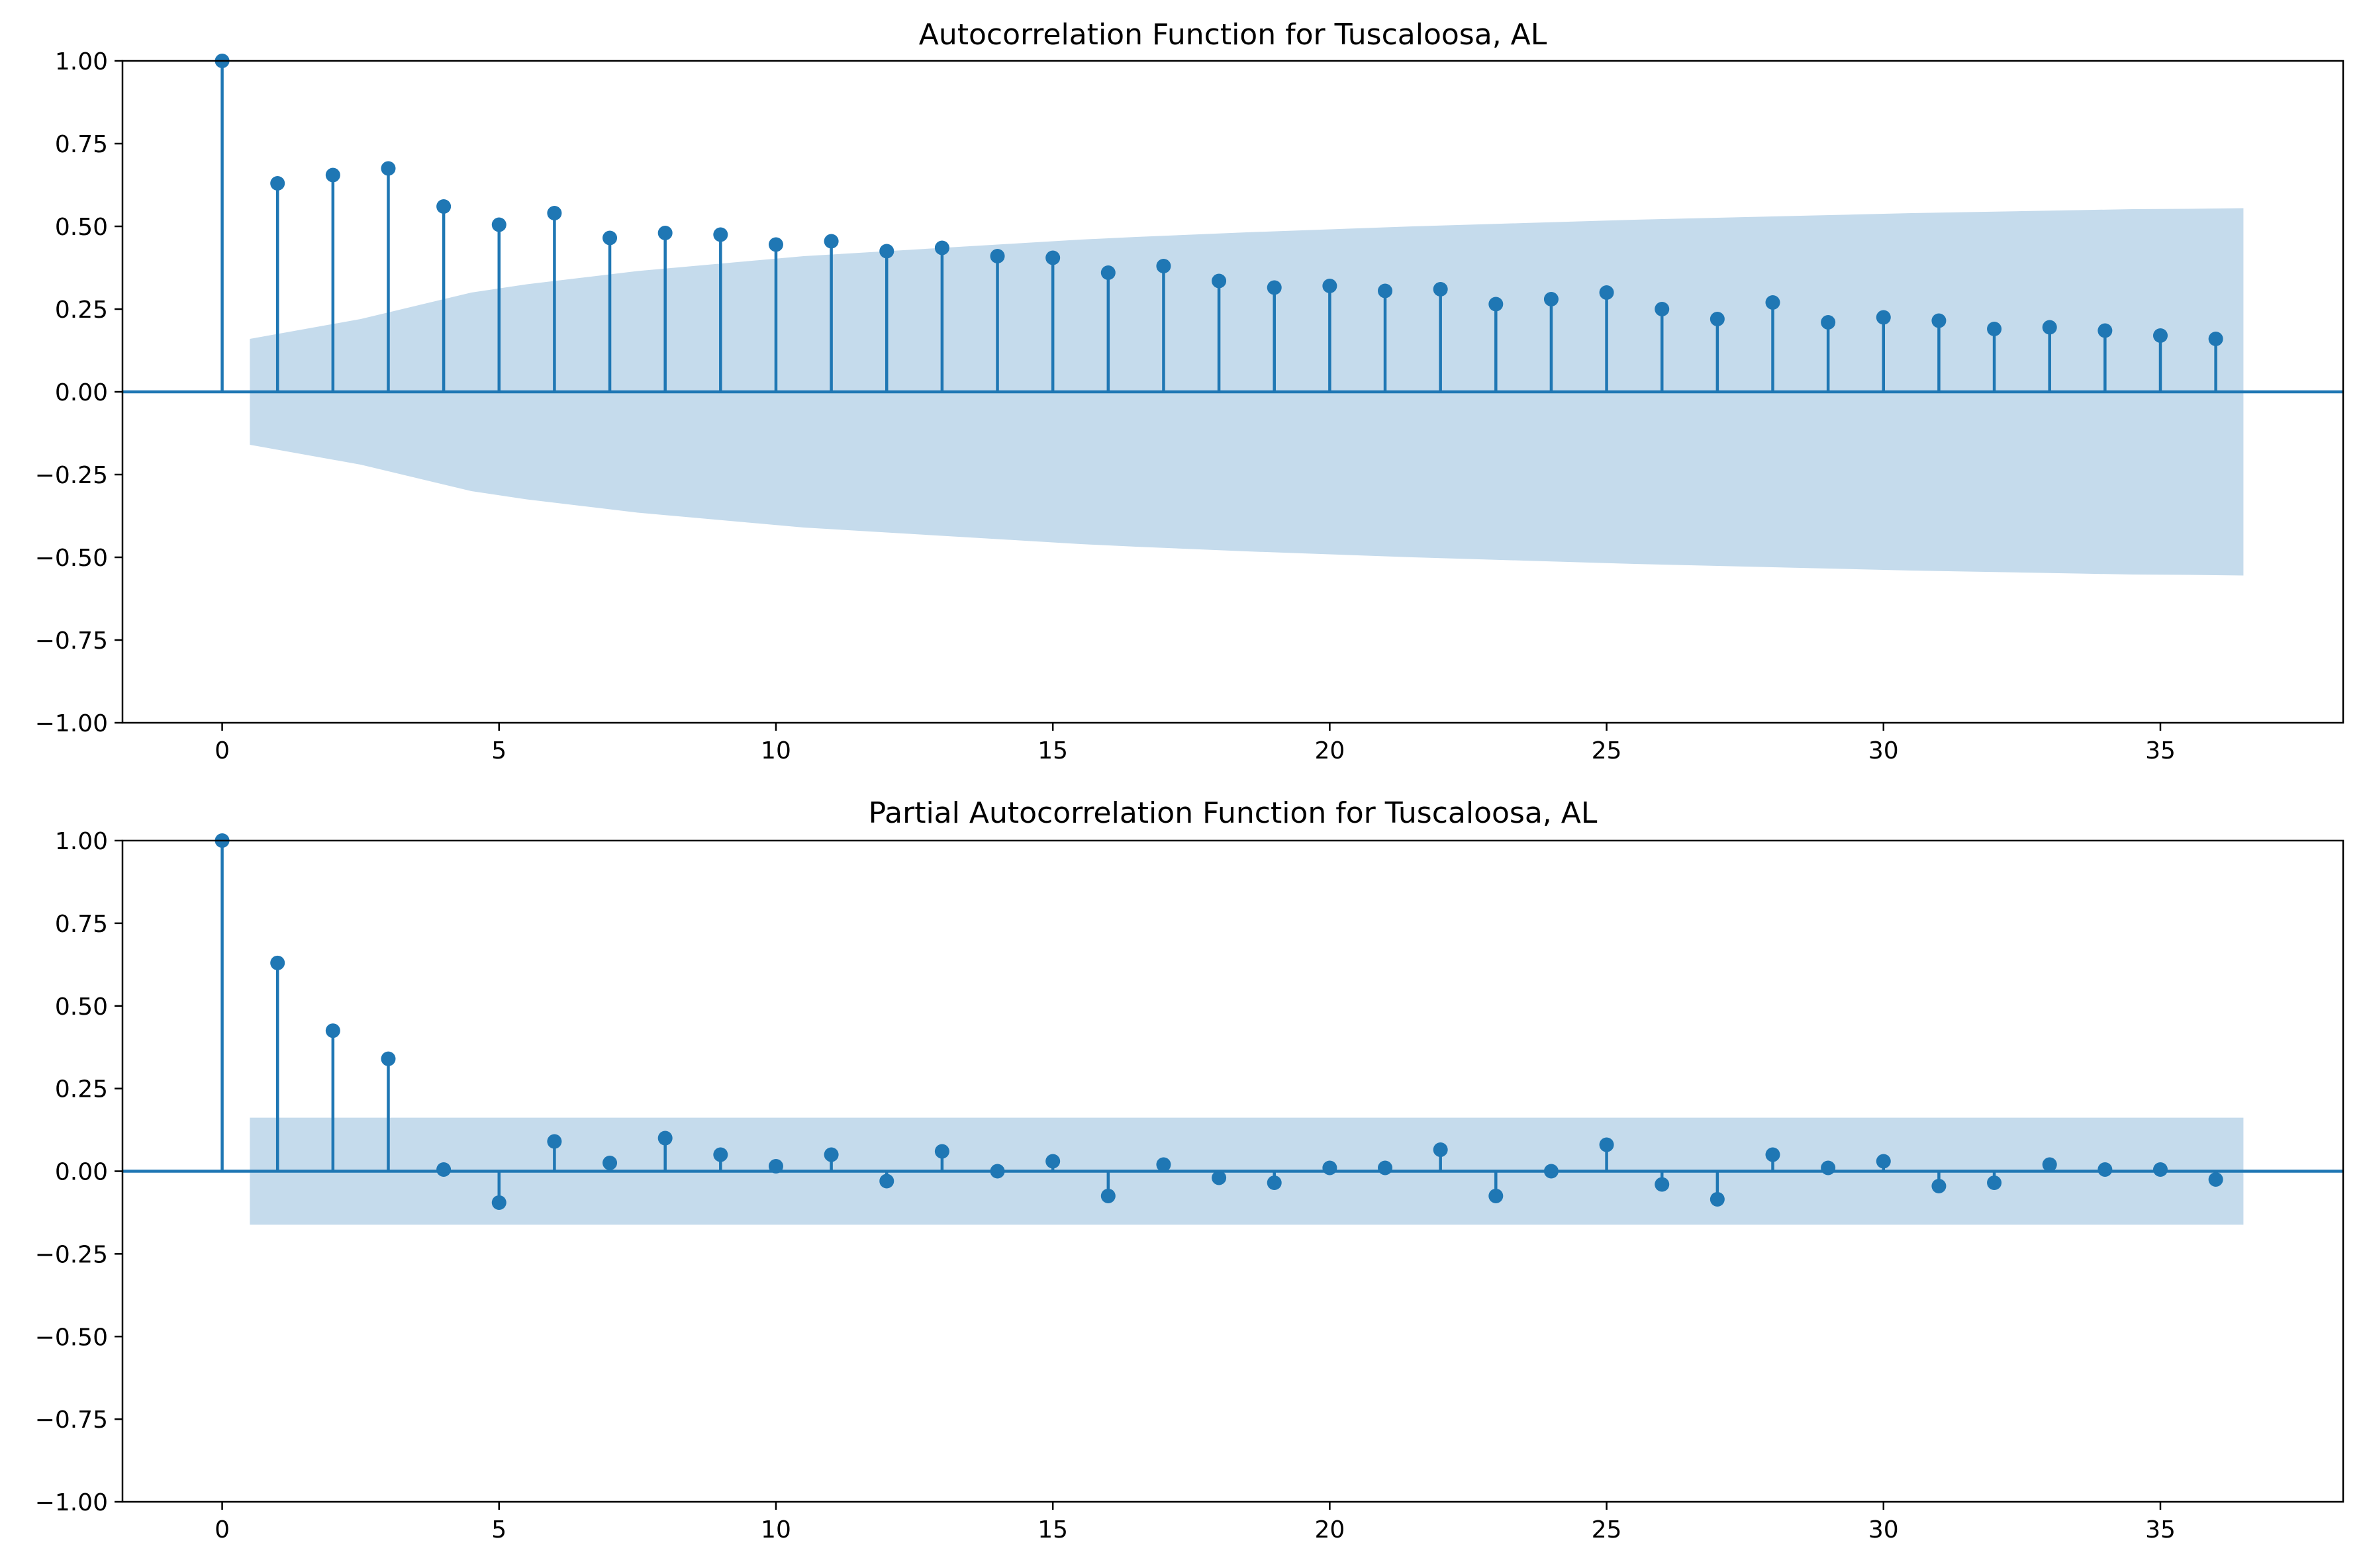 Image resolution: width=2363 pixels, height=1568 pixels. What do you see at coordinates (71, 1337) in the screenshot?
I see `pacf-ytick-label: −0.50` at bounding box center [71, 1337].